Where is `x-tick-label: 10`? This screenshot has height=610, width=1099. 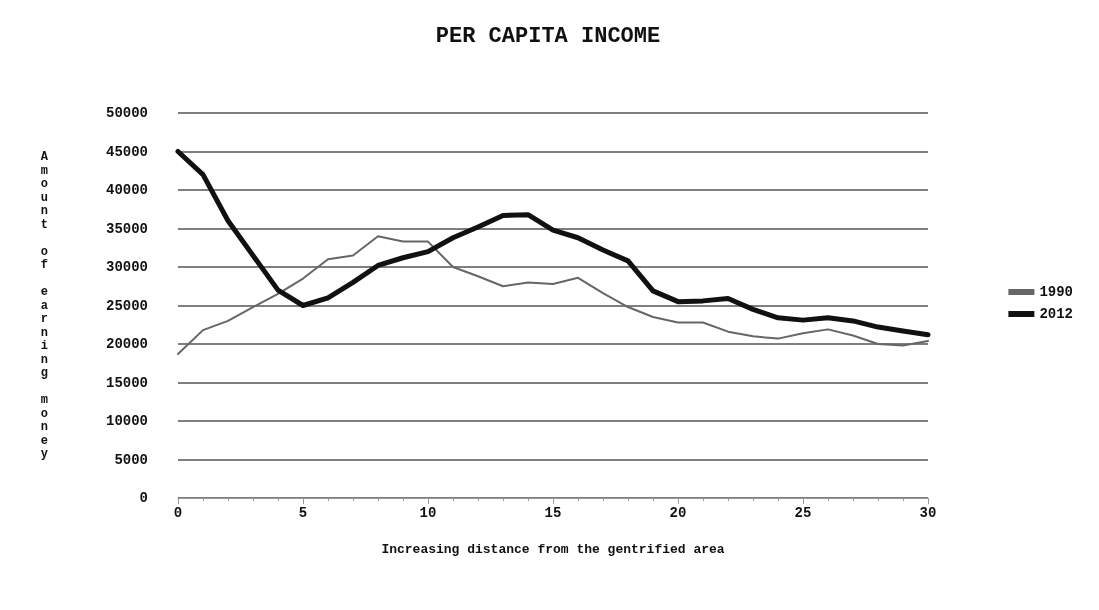 x-tick-label: 10 is located at coordinates (428, 513).